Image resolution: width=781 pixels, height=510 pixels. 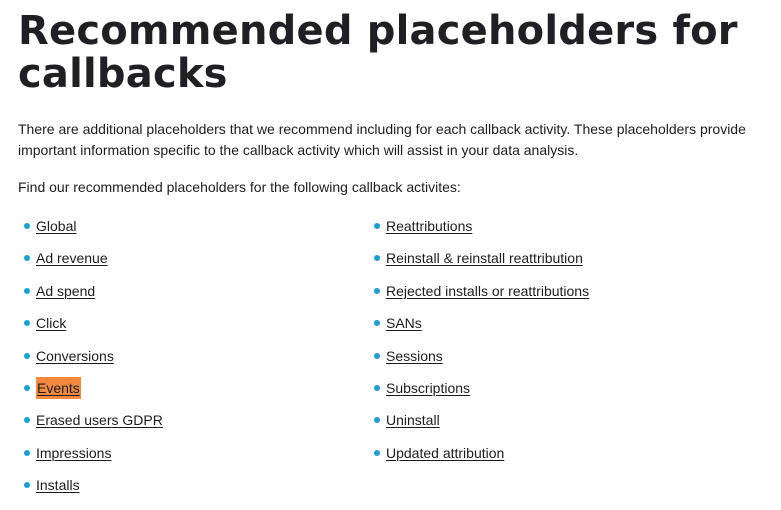 I want to click on link-click: Click, so click(x=51, y=323).